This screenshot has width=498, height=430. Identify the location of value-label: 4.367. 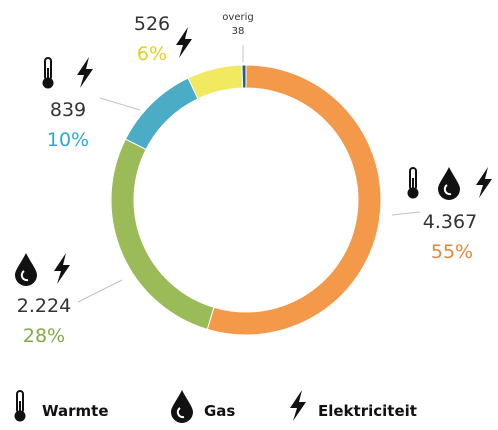
(450, 222).